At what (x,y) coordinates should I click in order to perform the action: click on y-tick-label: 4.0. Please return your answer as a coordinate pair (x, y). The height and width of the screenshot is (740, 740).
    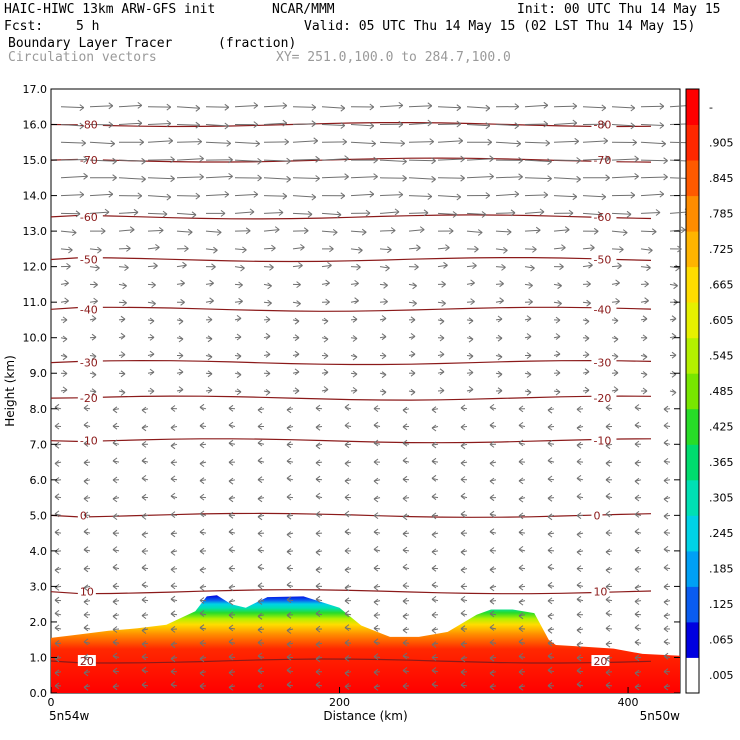
    Looking at the image, I should click on (39, 551).